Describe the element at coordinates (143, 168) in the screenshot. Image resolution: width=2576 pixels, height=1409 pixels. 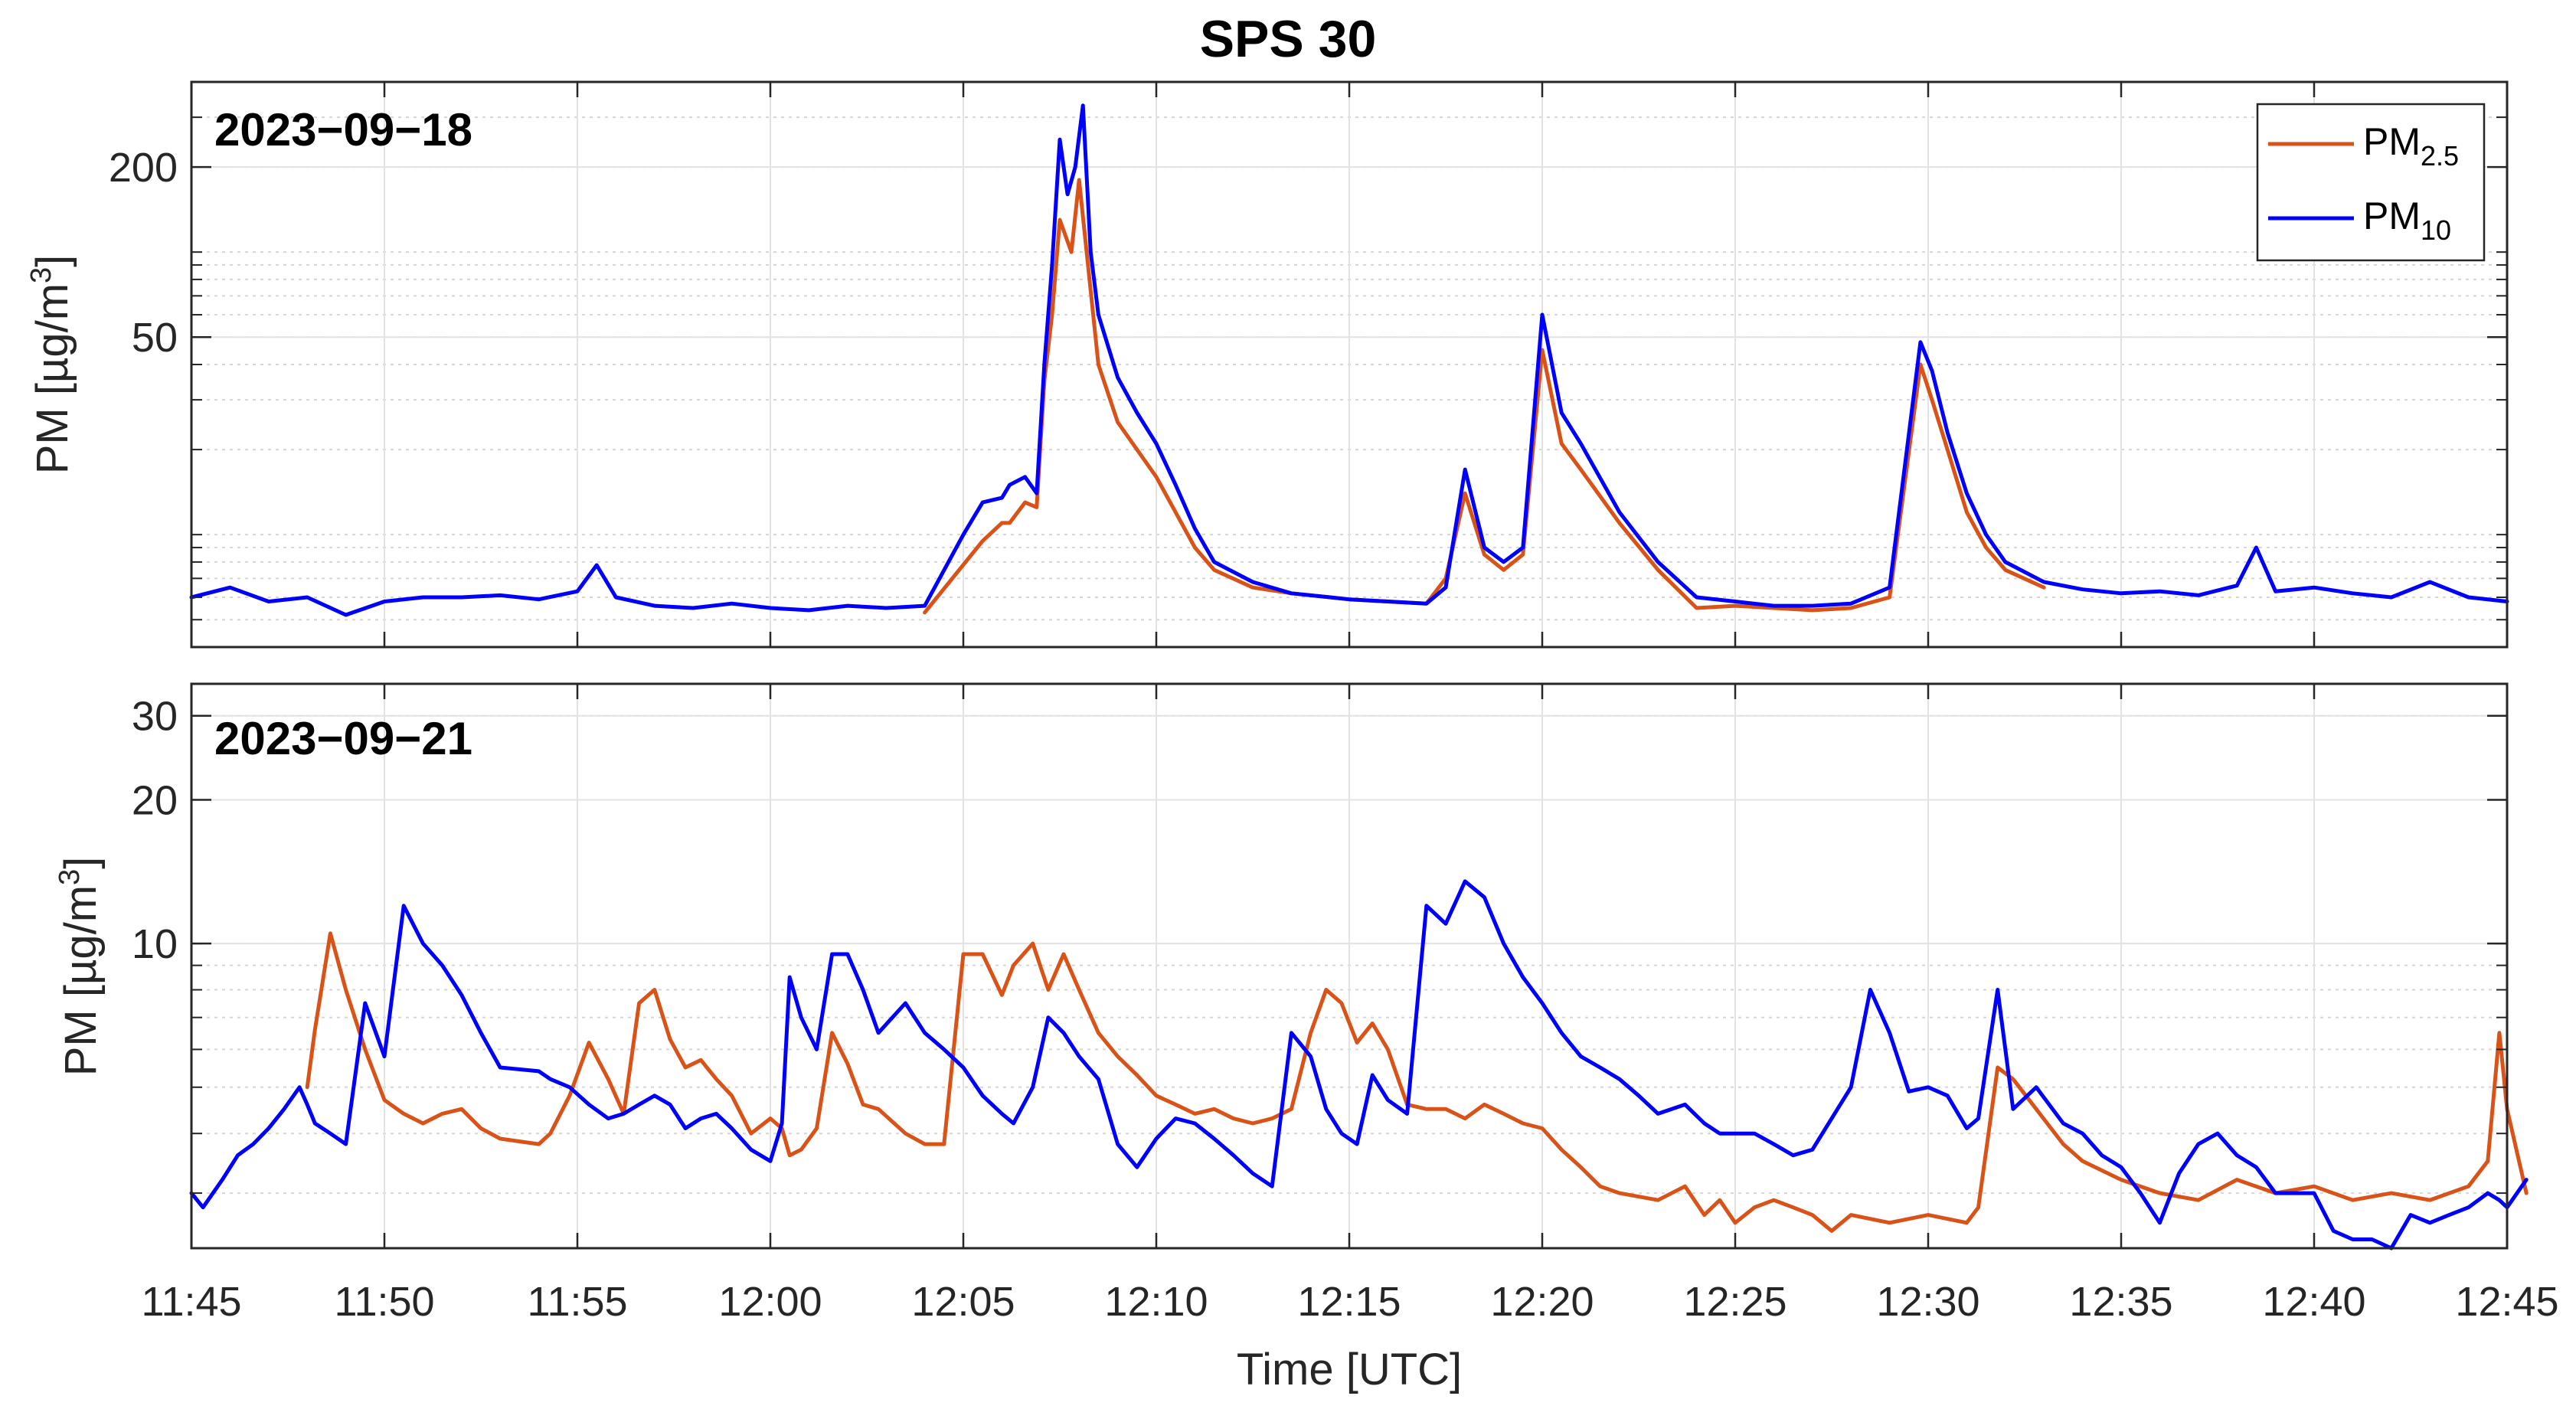
I see `y-tick-label: 200` at that location.